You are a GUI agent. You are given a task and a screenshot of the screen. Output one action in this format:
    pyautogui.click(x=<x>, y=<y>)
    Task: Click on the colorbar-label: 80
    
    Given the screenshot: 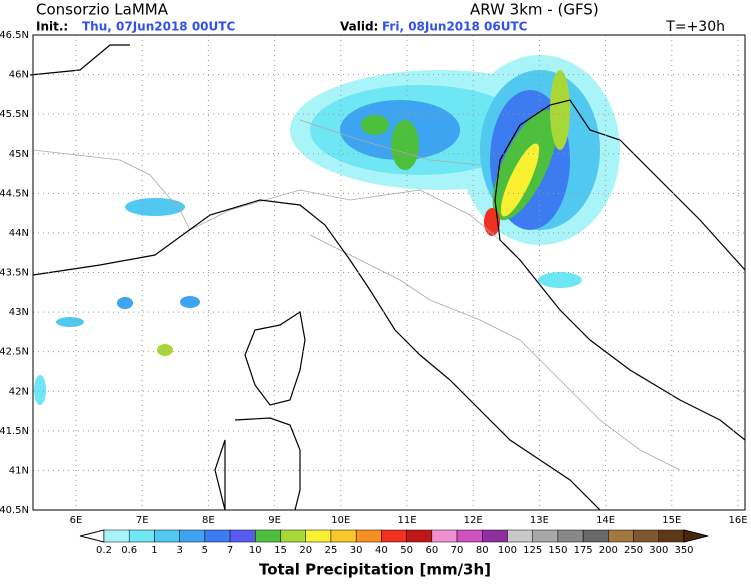 What is the action you would take?
    pyautogui.click(x=482, y=550)
    